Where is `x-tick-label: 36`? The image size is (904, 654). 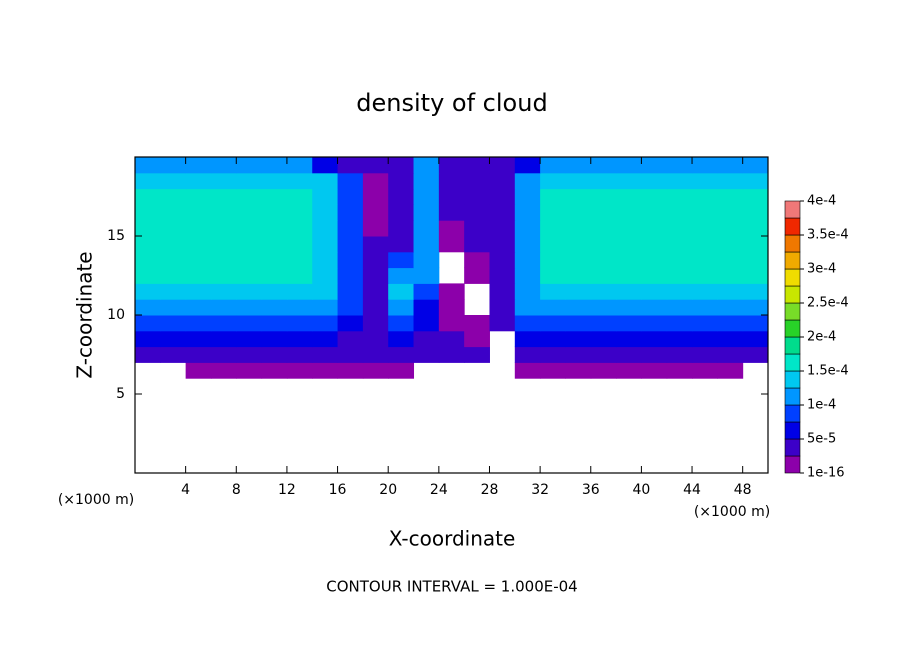 x-tick-label: 36 is located at coordinates (591, 490).